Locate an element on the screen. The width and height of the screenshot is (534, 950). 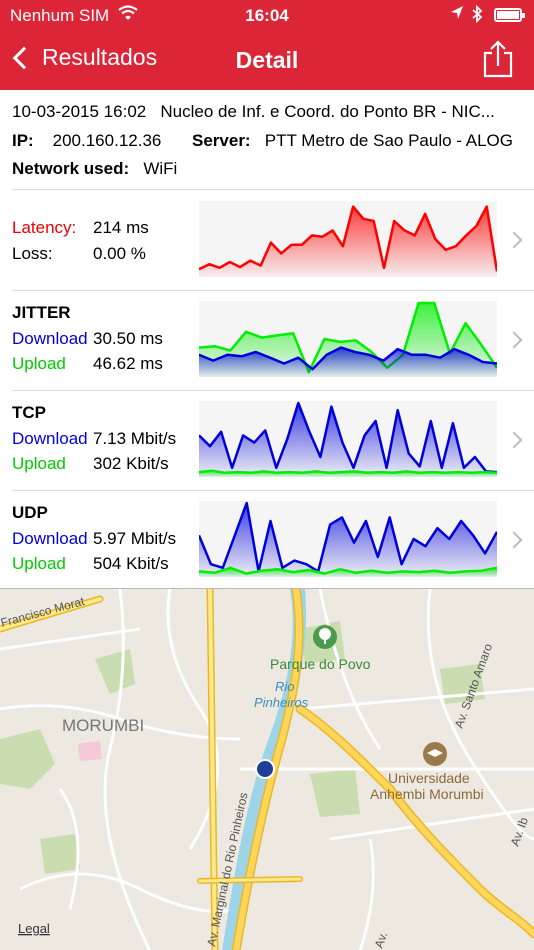
udp_download-area is located at coordinates (348, 540).